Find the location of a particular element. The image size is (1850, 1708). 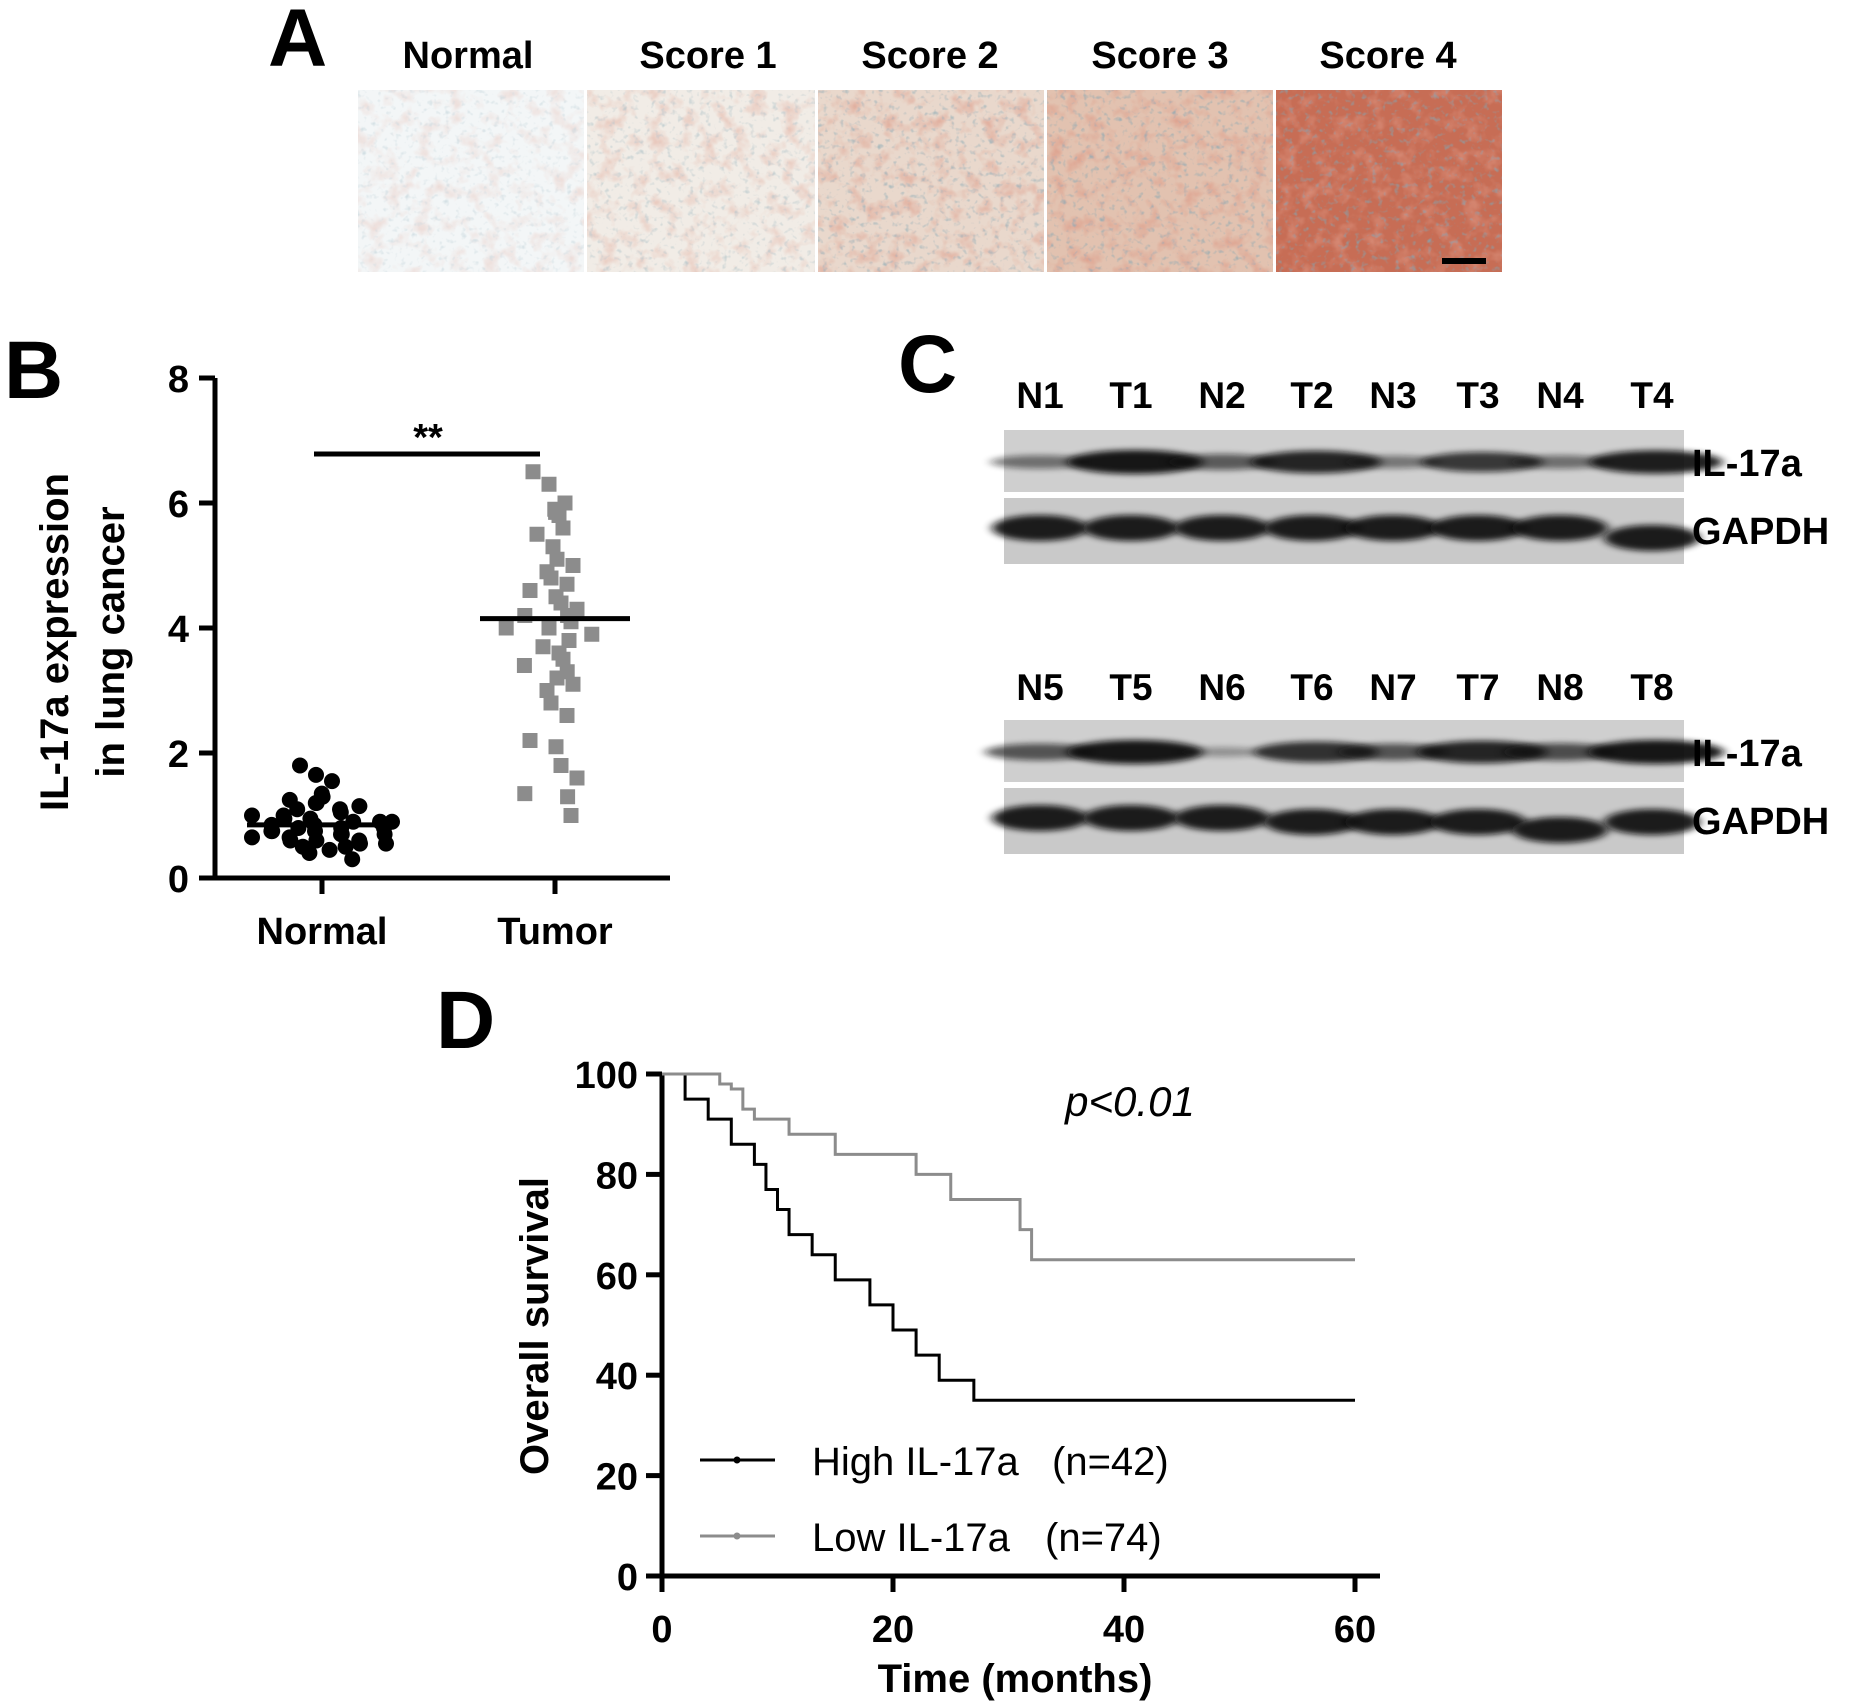

ihc-image-strip is located at coordinates (930, 181).